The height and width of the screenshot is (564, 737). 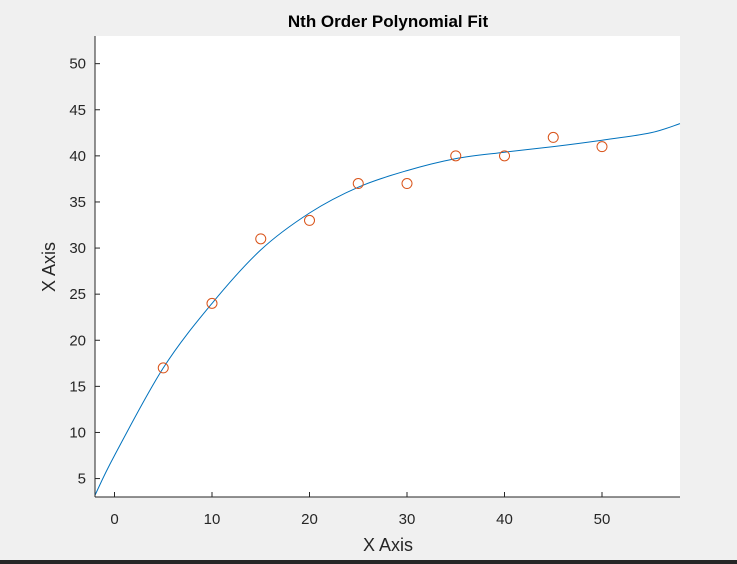 I want to click on x-tick-label: 50, so click(x=602, y=519).